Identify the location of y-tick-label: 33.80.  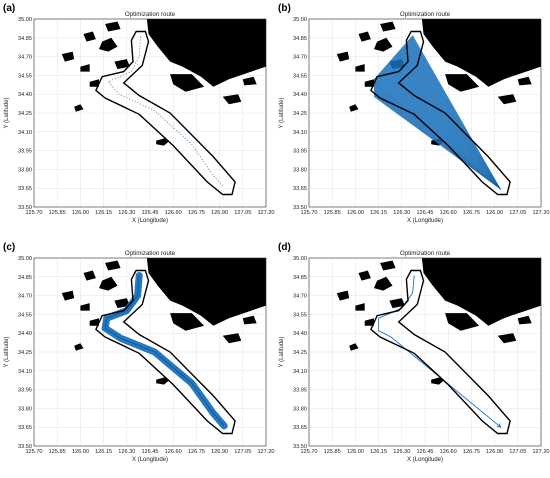
(25, 409).